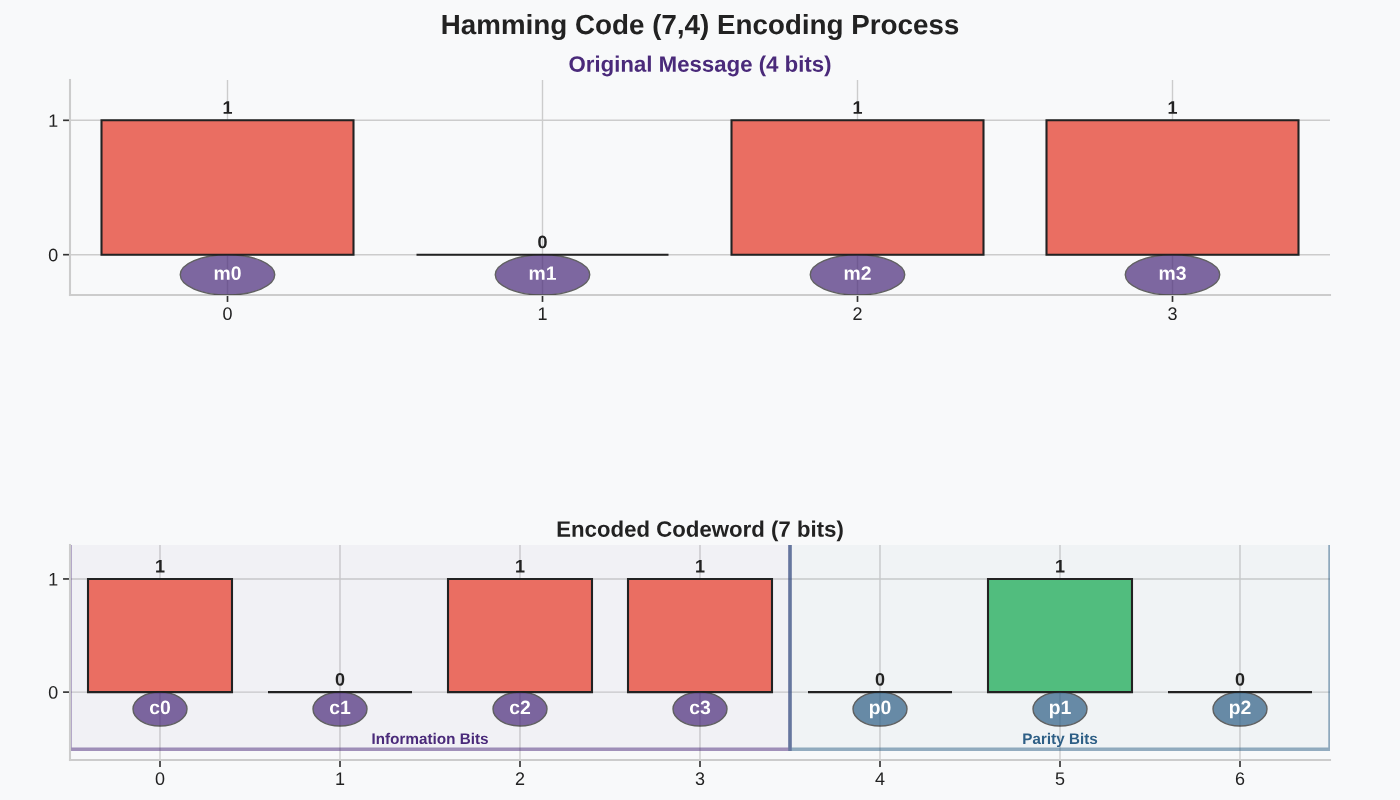  What do you see at coordinates (227, 273) in the screenshot?
I see `annotation: m0` at bounding box center [227, 273].